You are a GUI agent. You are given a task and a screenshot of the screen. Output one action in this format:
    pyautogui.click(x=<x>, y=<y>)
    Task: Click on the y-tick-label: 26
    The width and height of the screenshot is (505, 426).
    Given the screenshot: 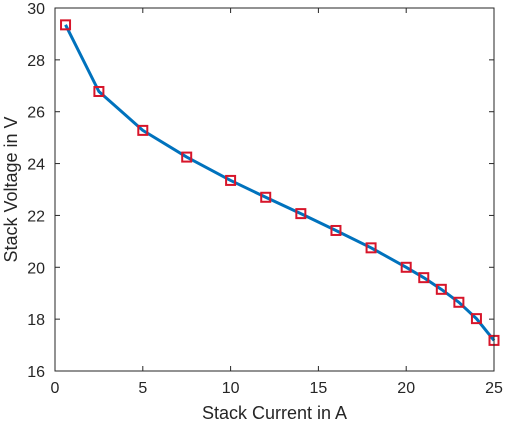 What is the action you would take?
    pyautogui.click(x=36, y=113)
    